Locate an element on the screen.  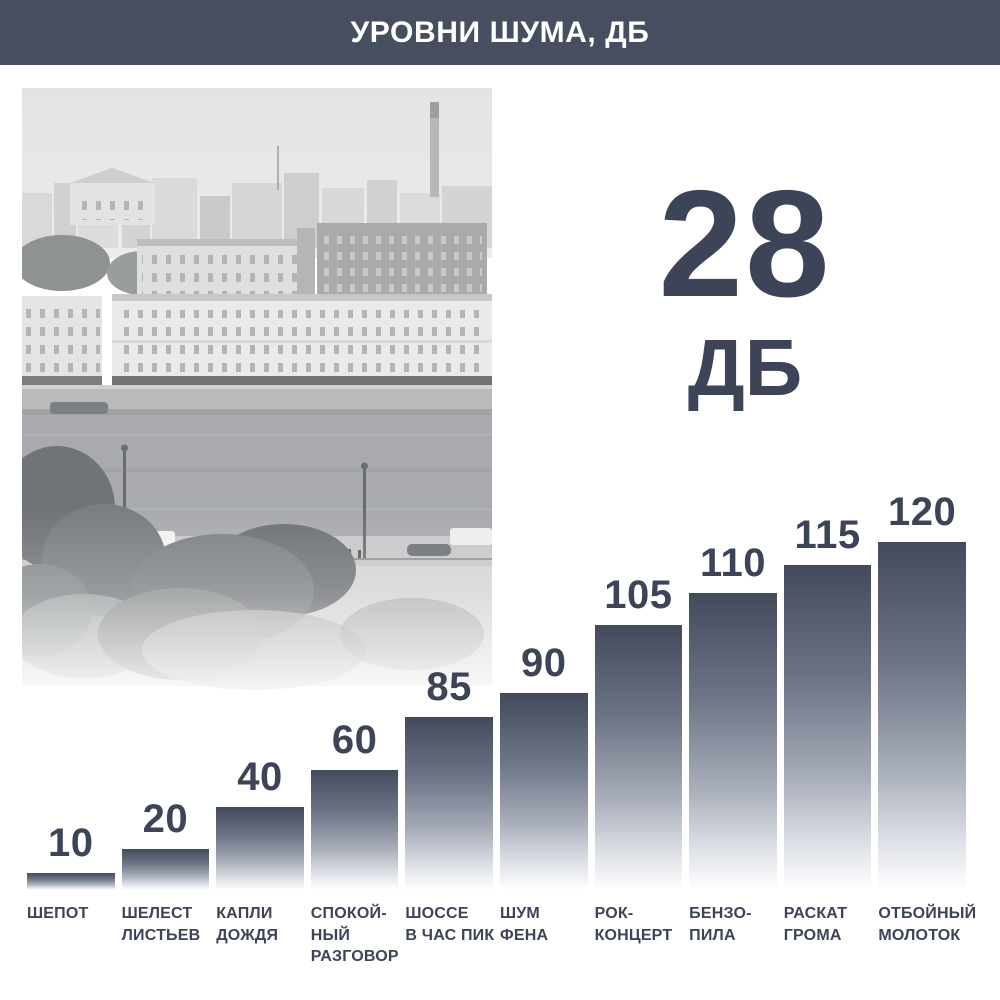
highlight-value: 28 ДБ is located at coordinates (745, 288).